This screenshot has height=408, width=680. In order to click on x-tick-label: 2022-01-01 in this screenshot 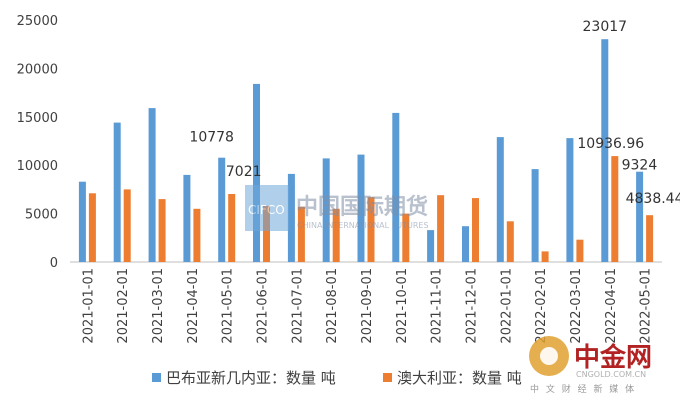, I will do `click(506, 306)`.